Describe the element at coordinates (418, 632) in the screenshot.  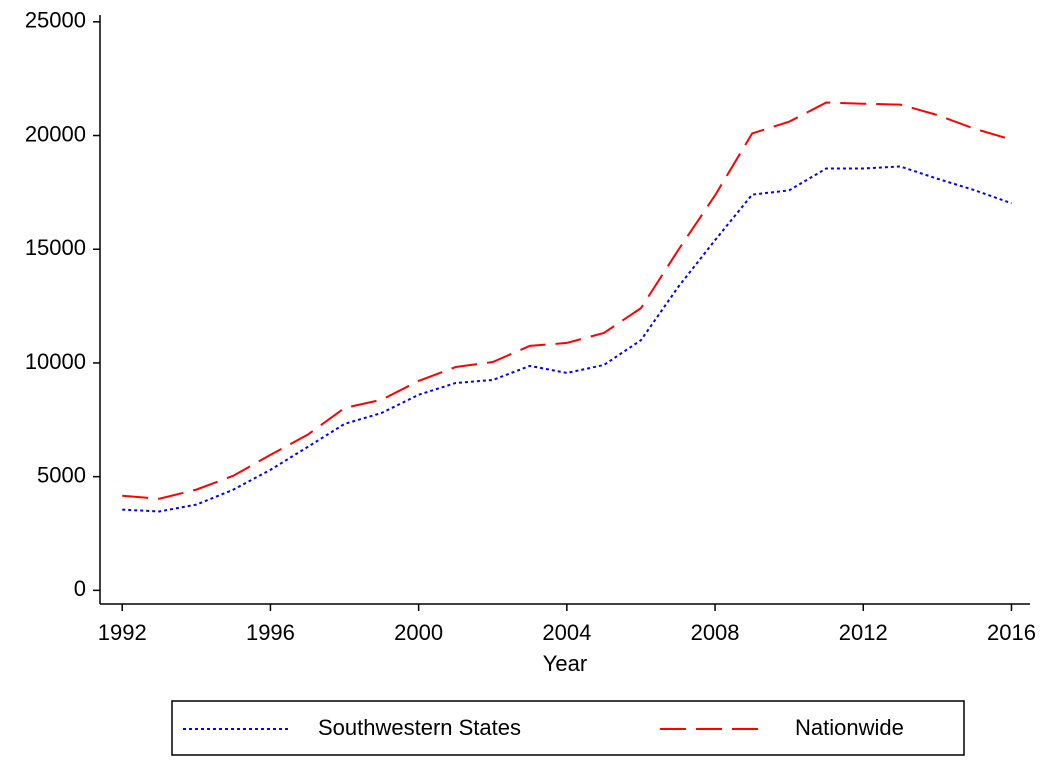
I see `x-tick-label: 2000` at that location.